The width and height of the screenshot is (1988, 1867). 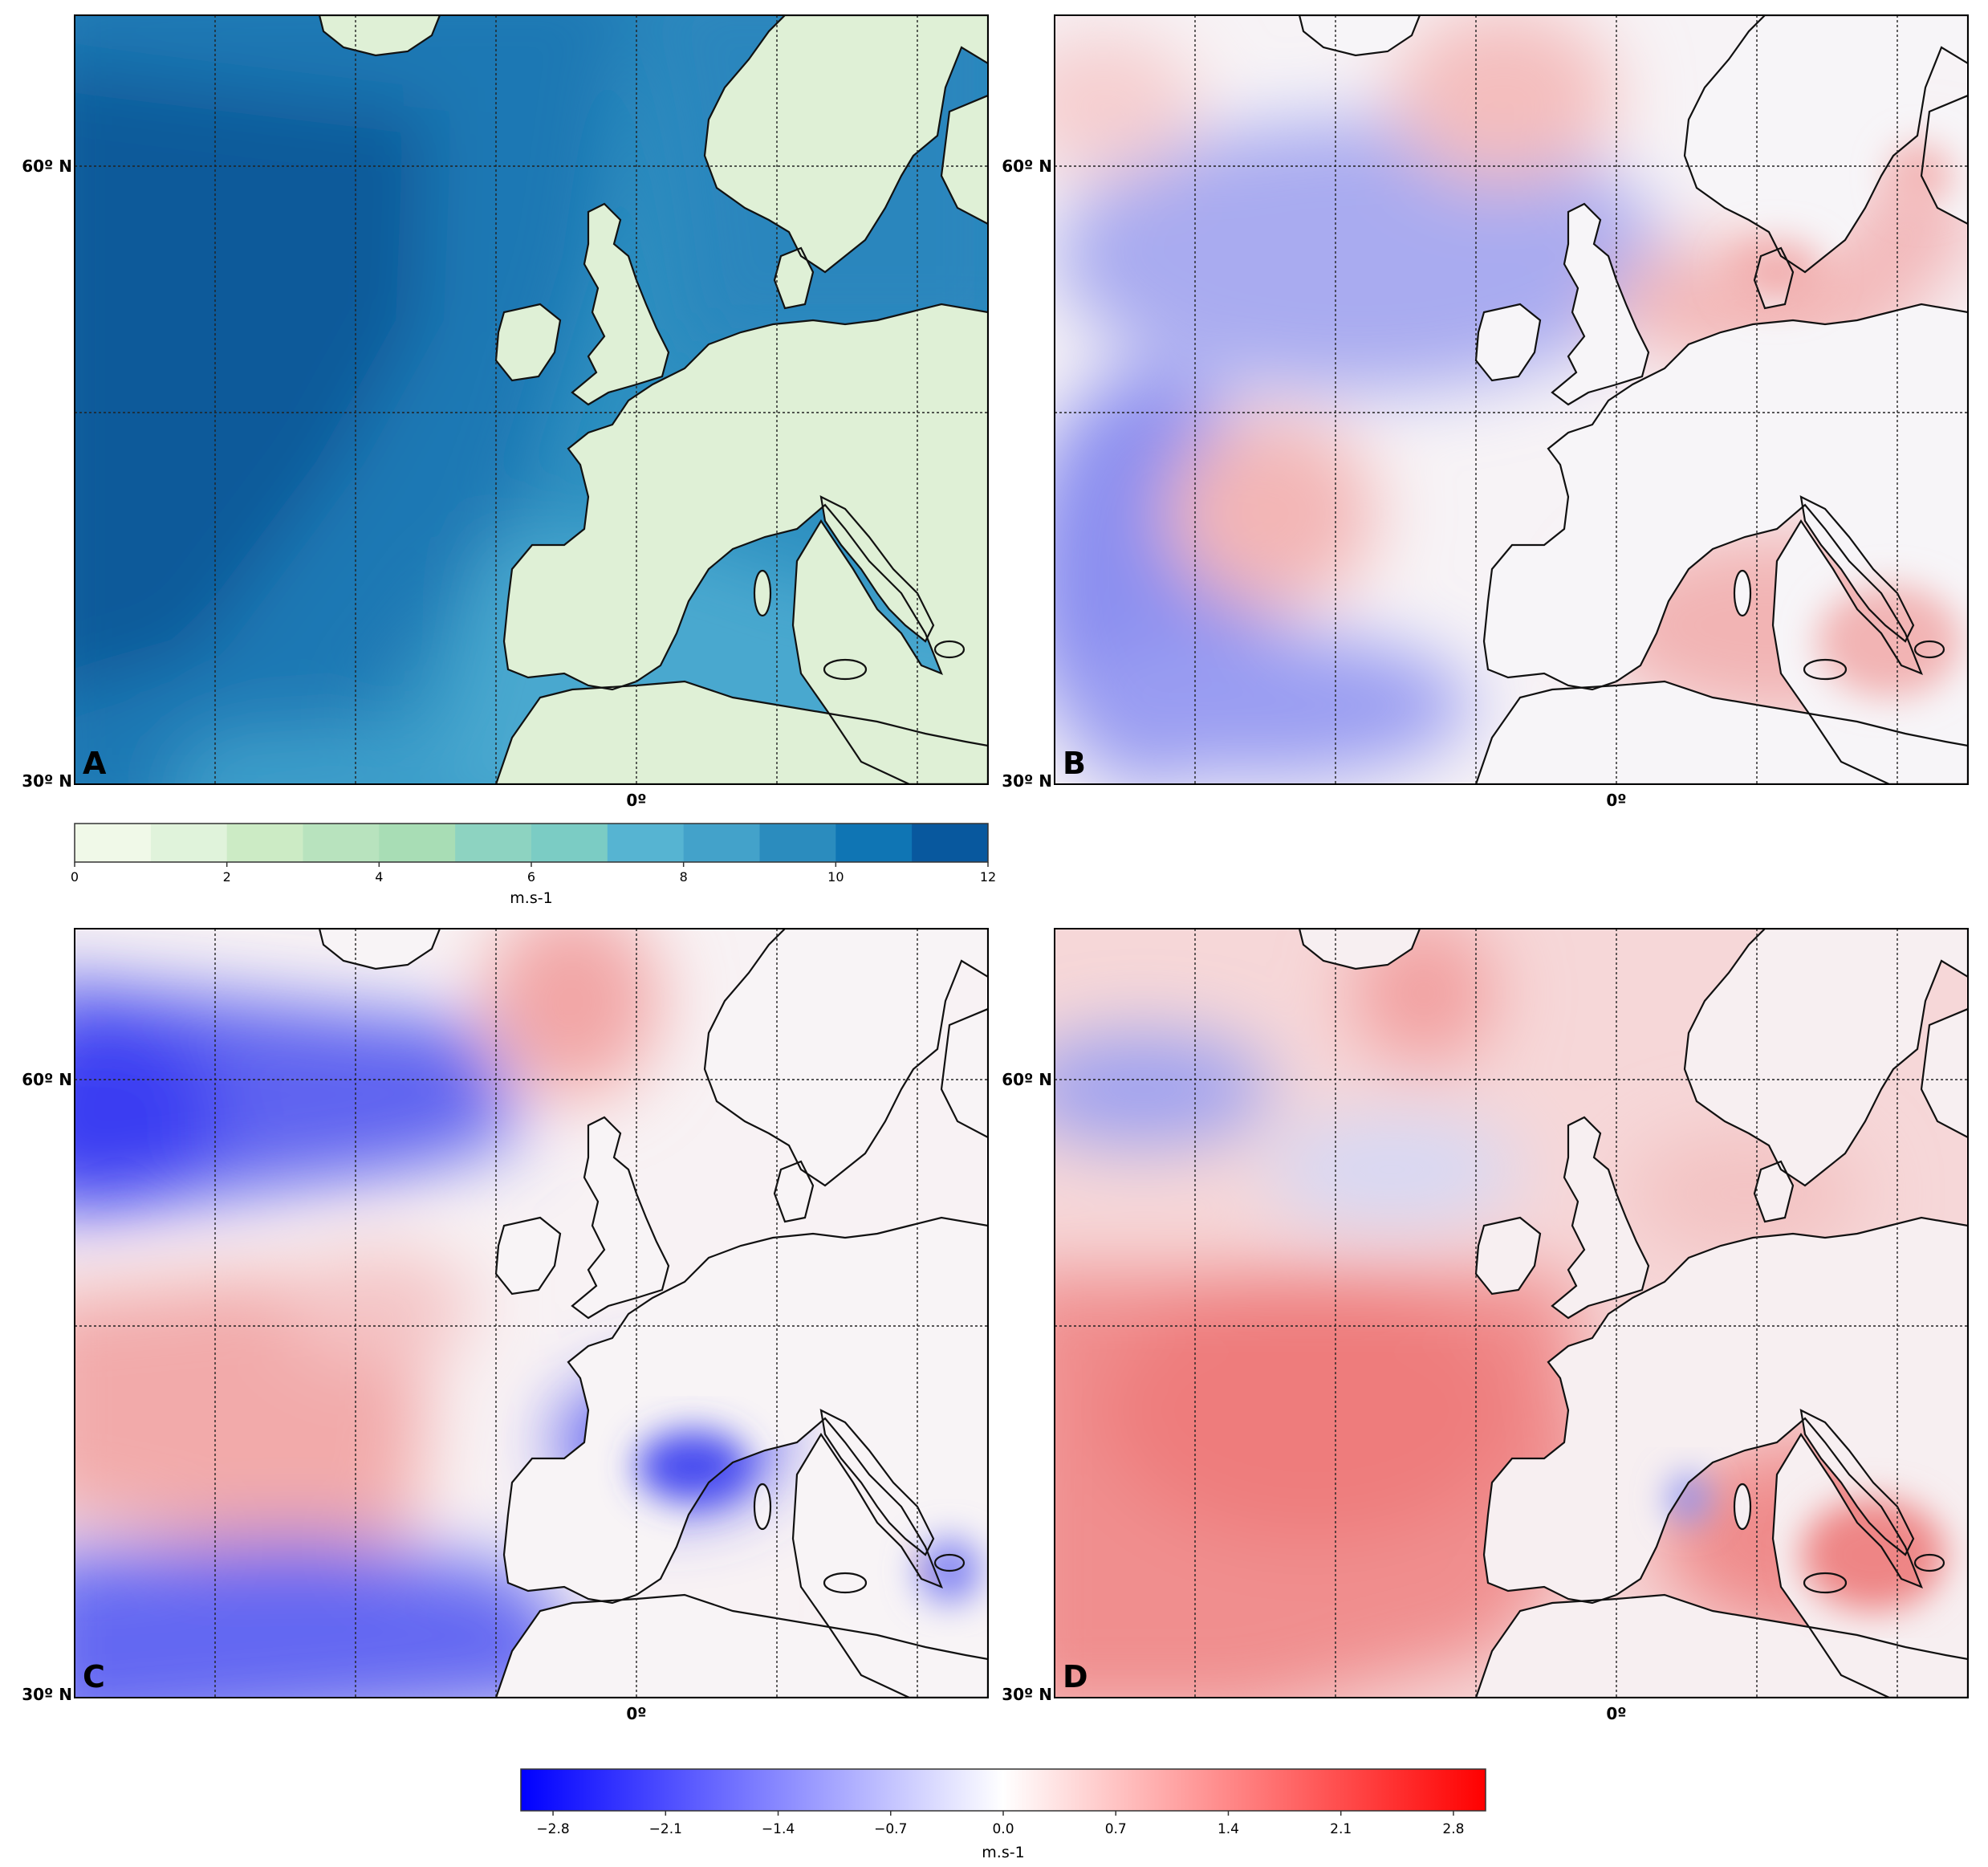 I want to click on lat-label-60n-c: 60º N, so click(x=47, y=1079).